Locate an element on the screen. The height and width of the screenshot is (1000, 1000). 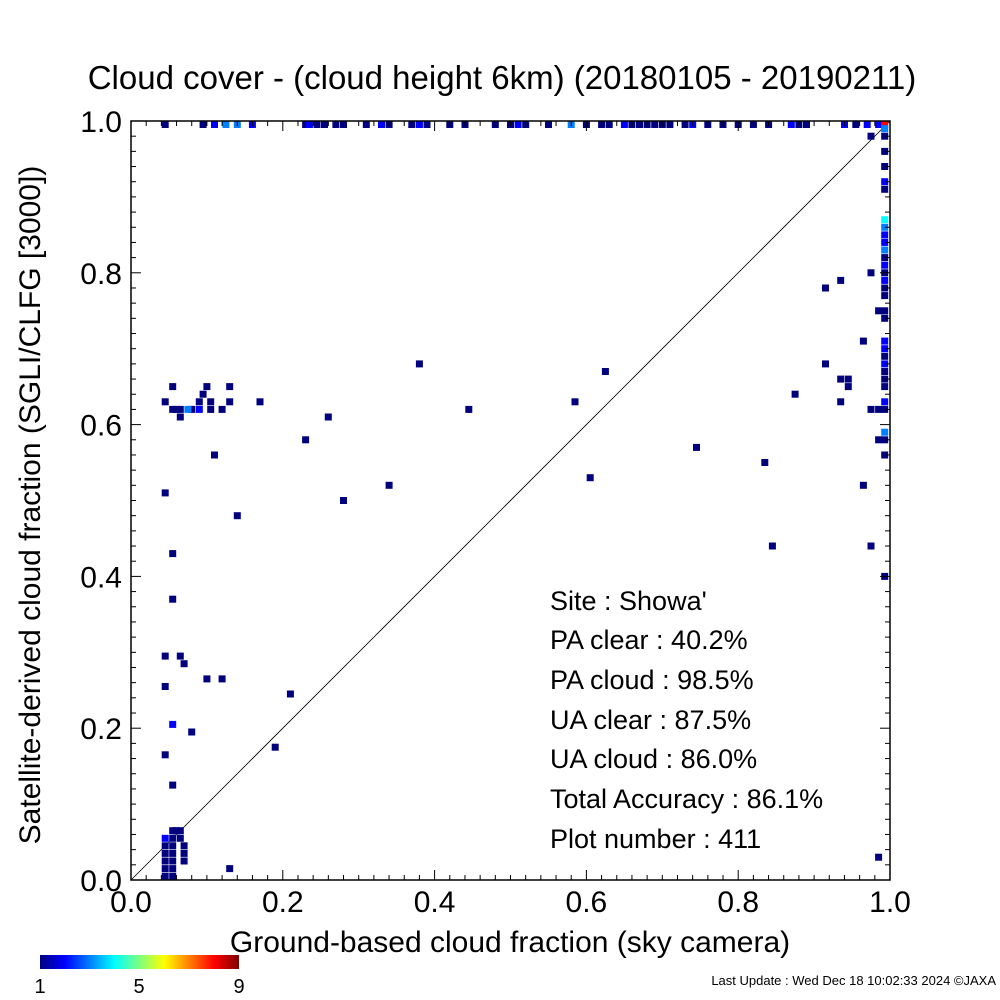
y-tick-label: 0.0 is located at coordinates (101, 881).